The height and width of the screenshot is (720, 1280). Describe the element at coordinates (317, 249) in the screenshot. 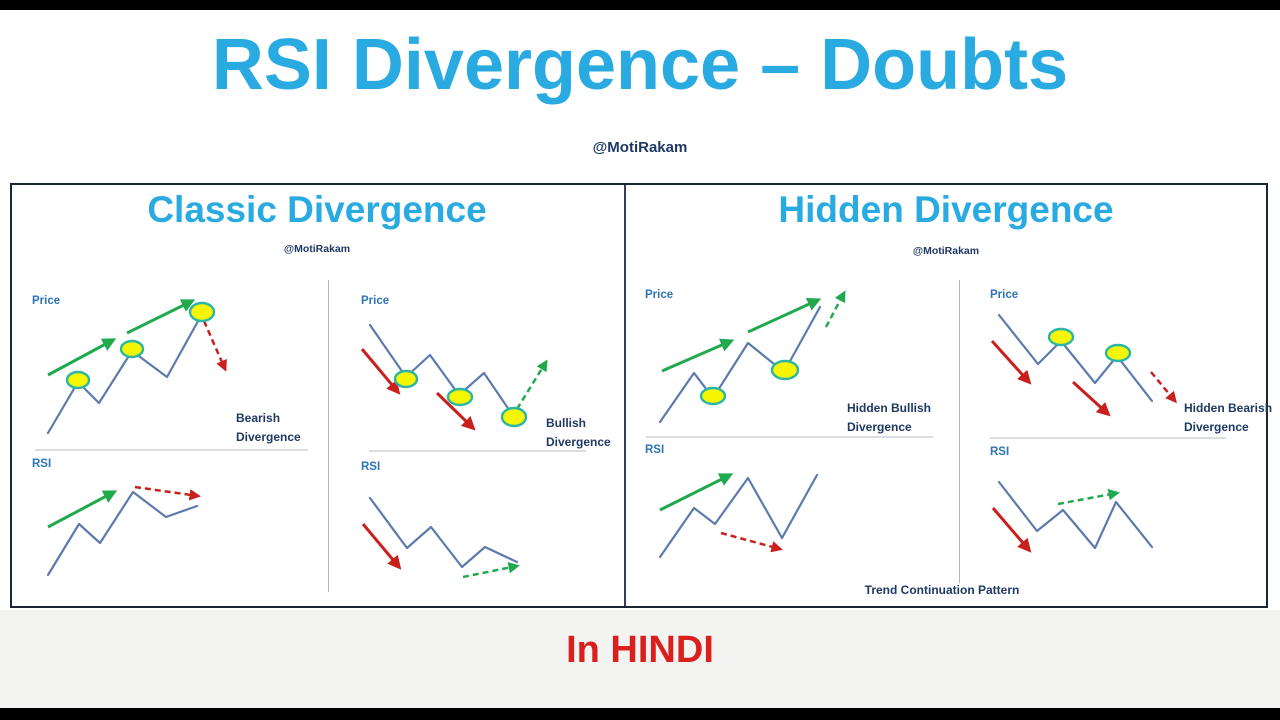

I see `classic-section-byline: @MotiRakam` at that location.